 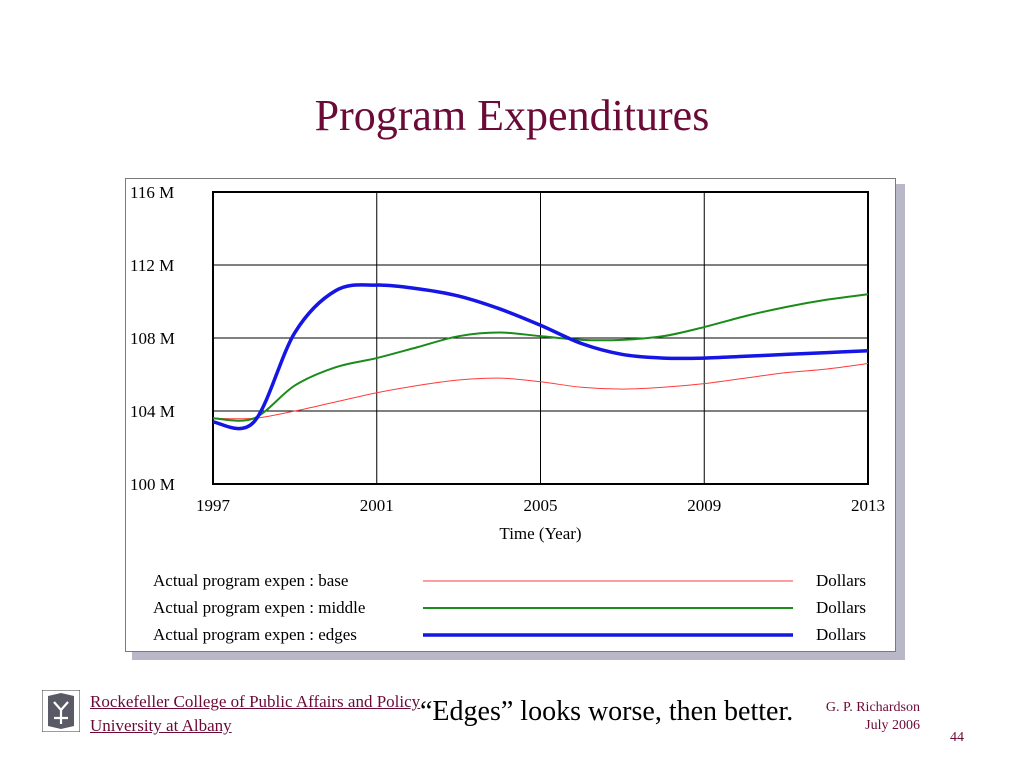 I want to click on y-tick-label: 100 M, so click(x=152, y=484).